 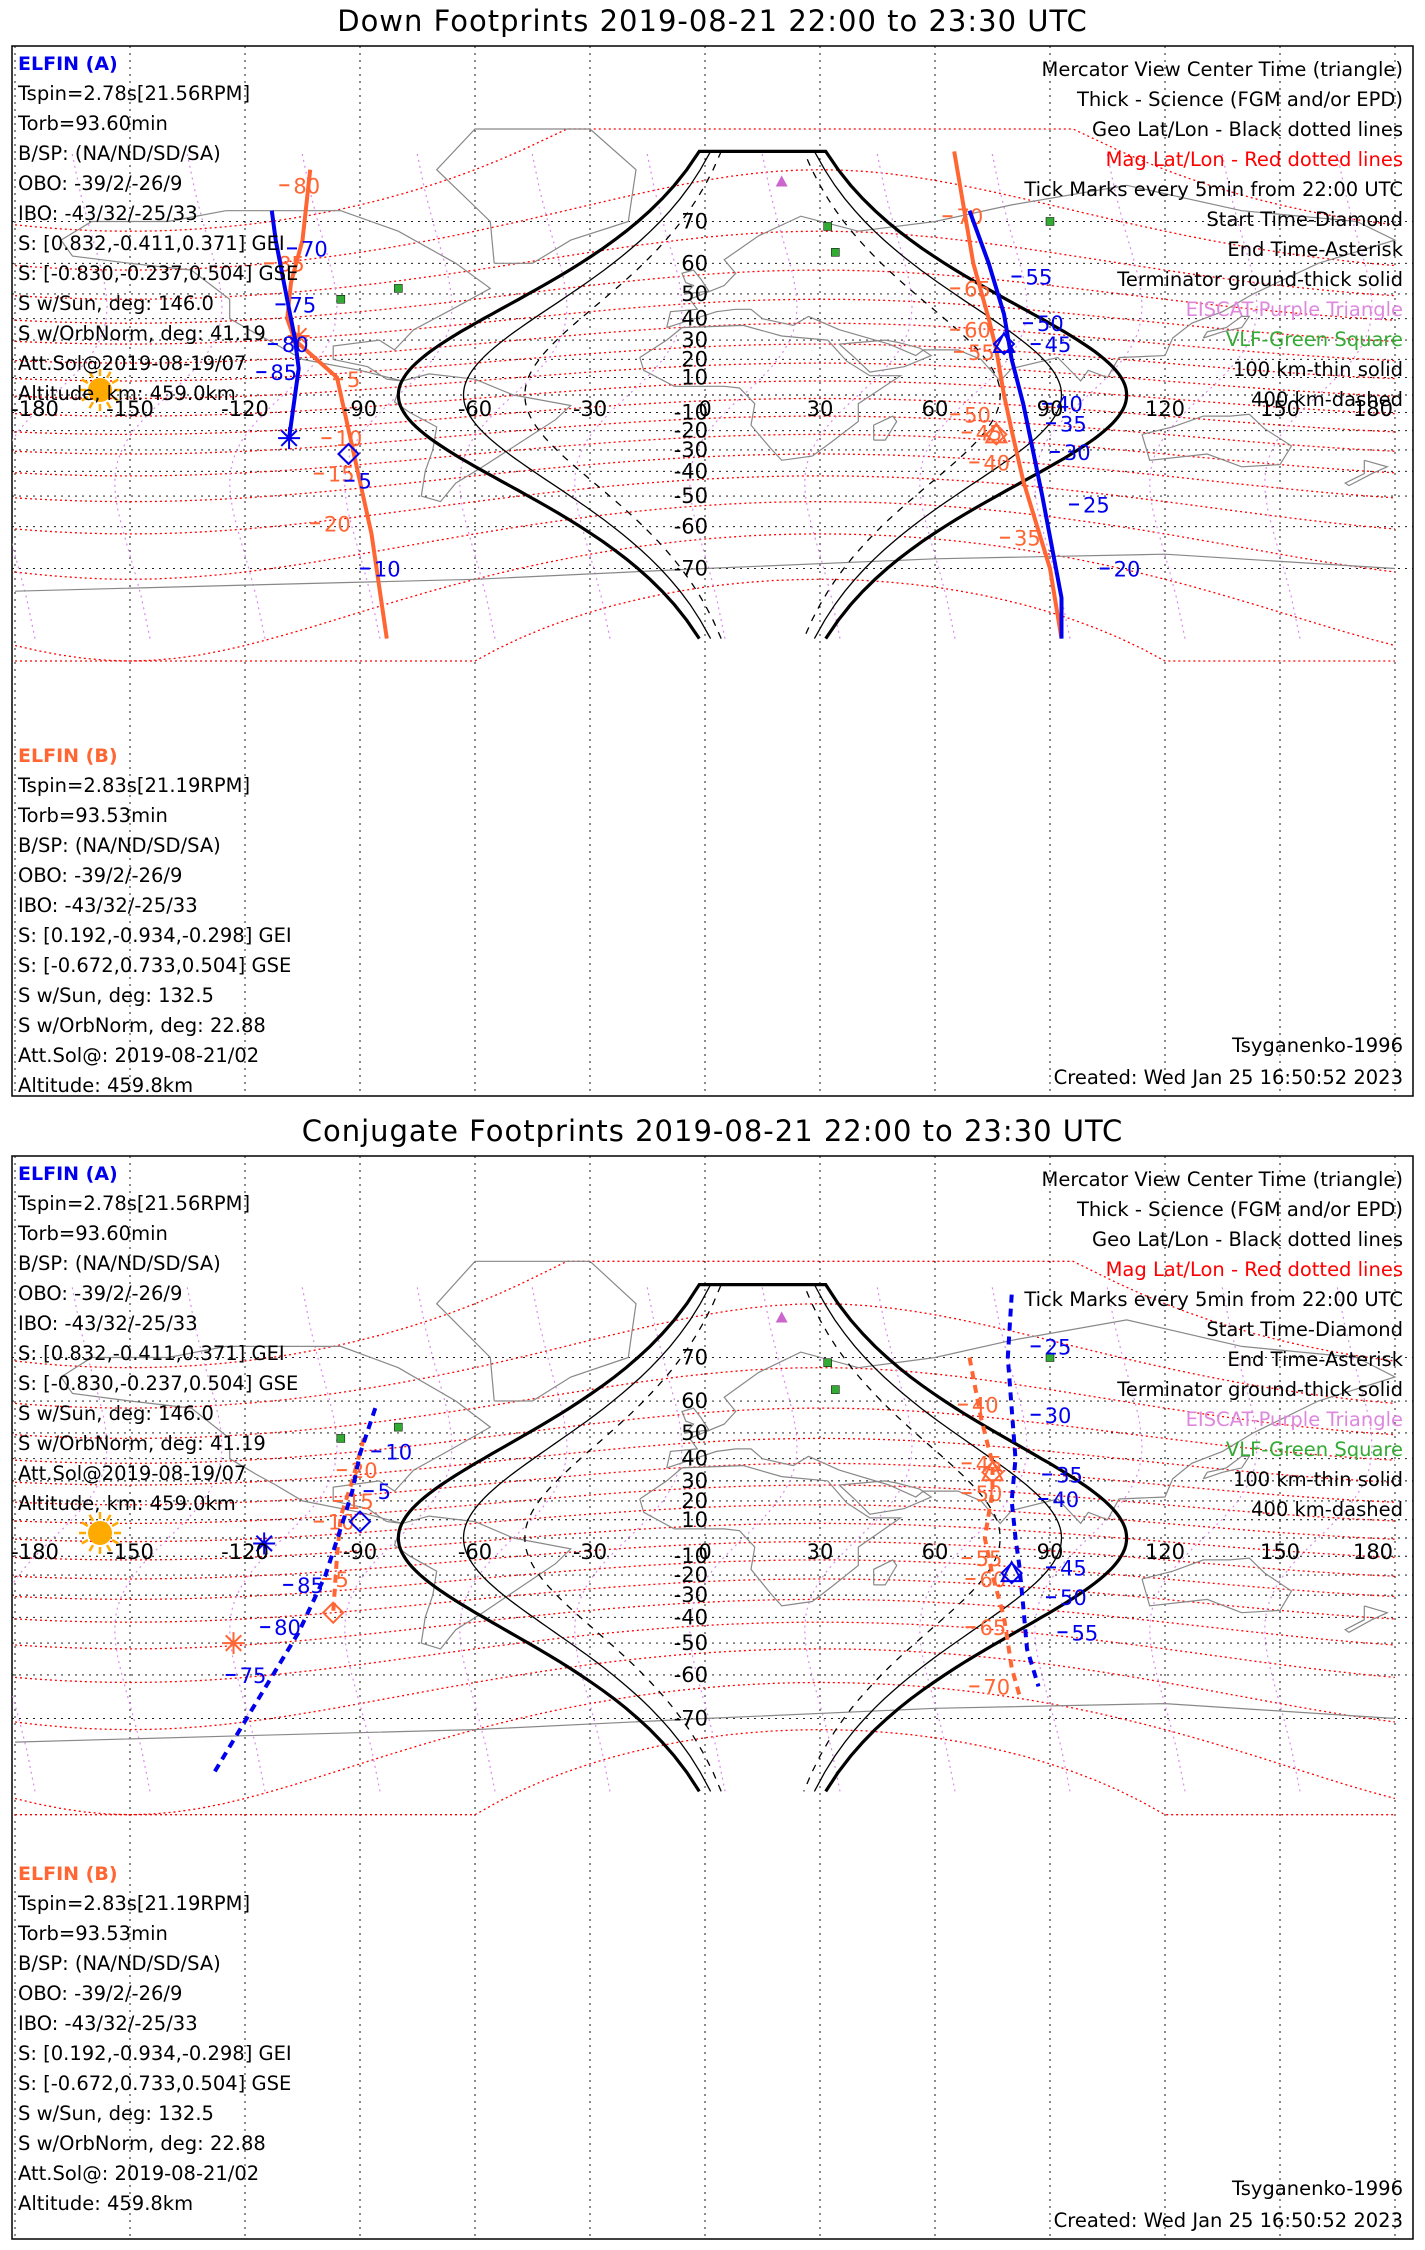 What do you see at coordinates (1315, 249) in the screenshot?
I see `legend-entry: End Time-Asterisk` at bounding box center [1315, 249].